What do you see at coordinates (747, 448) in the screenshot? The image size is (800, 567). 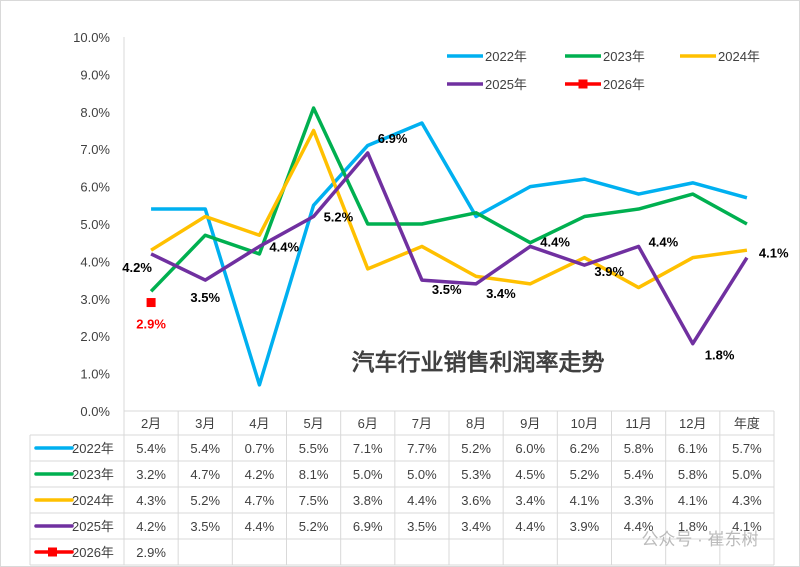 I see `table-cell: 5.7%` at bounding box center [747, 448].